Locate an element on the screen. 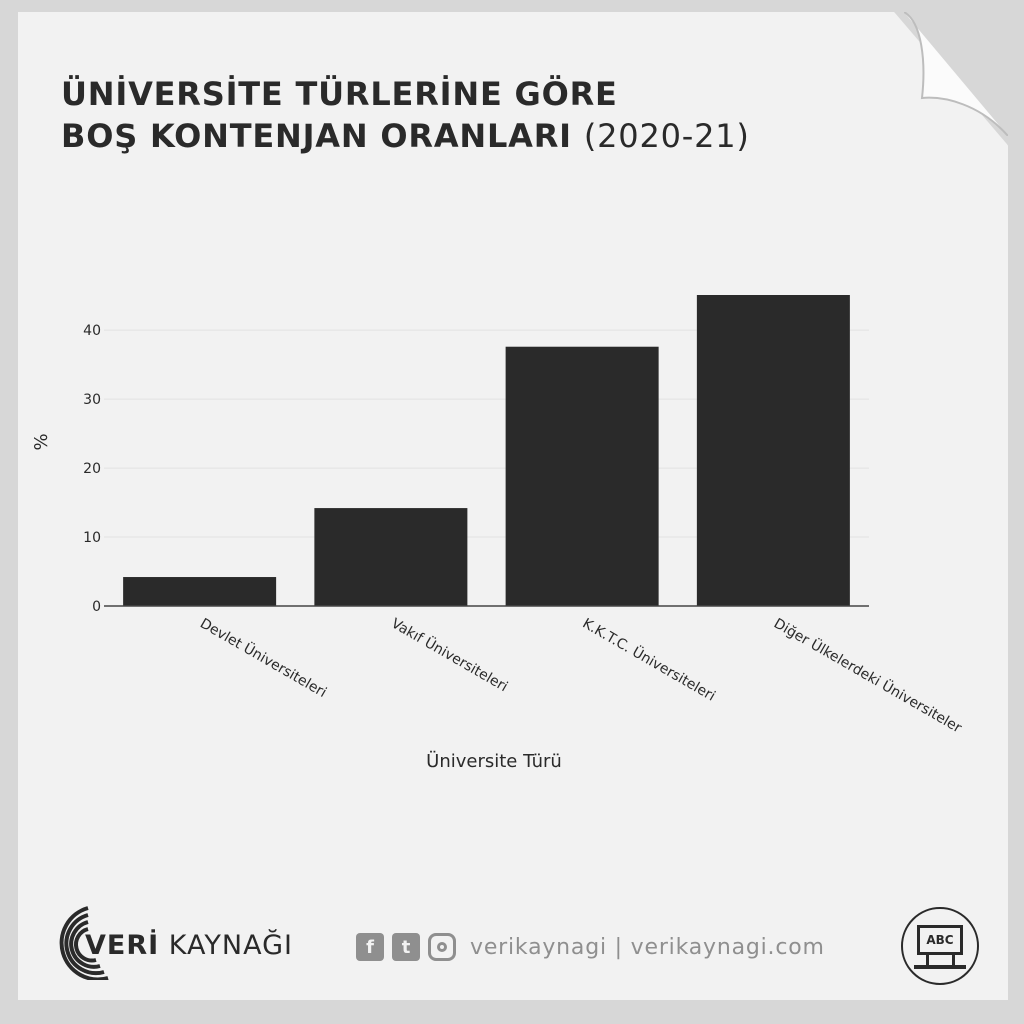 The height and width of the screenshot is (1024, 1024). brand-name: VERİ KAYNAĞI is located at coordinates (189, 945).